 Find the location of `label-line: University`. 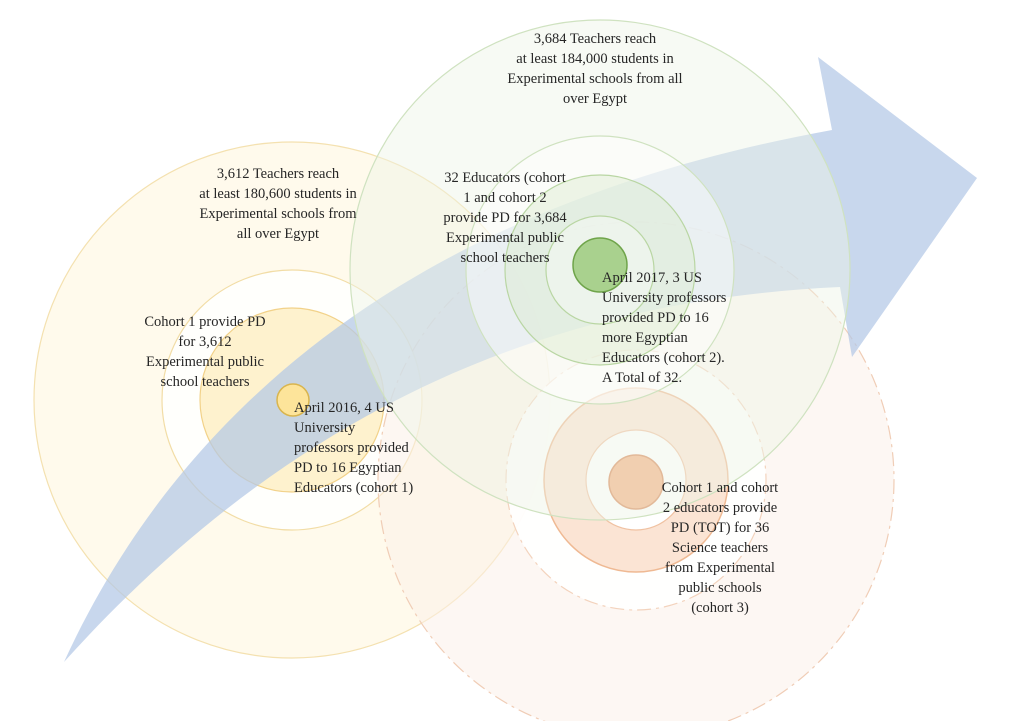

label-line: University is located at coordinates (325, 428).